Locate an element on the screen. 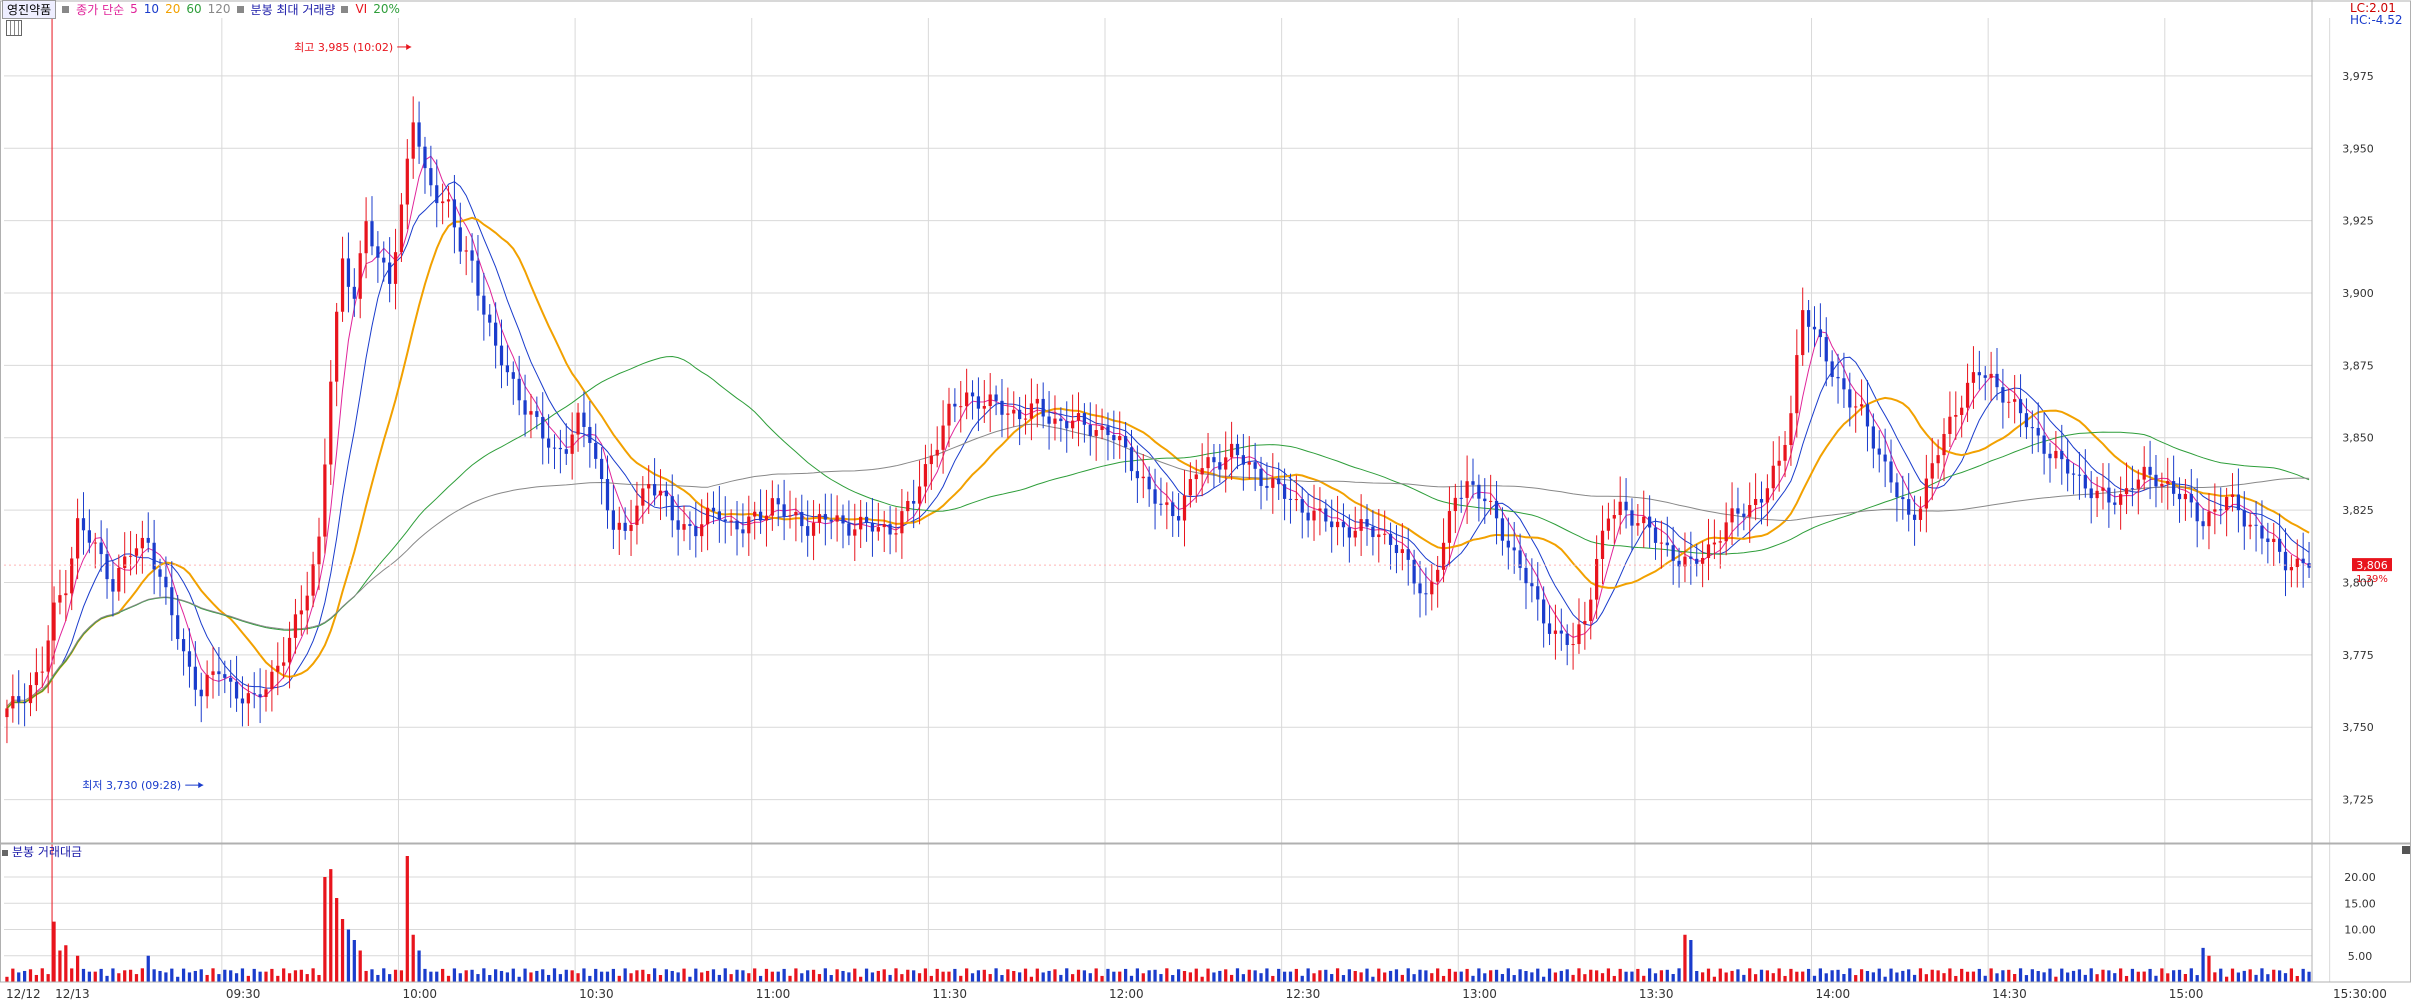 The height and width of the screenshot is (1004, 2417). ma-120-label: 120 is located at coordinates (219, 9).